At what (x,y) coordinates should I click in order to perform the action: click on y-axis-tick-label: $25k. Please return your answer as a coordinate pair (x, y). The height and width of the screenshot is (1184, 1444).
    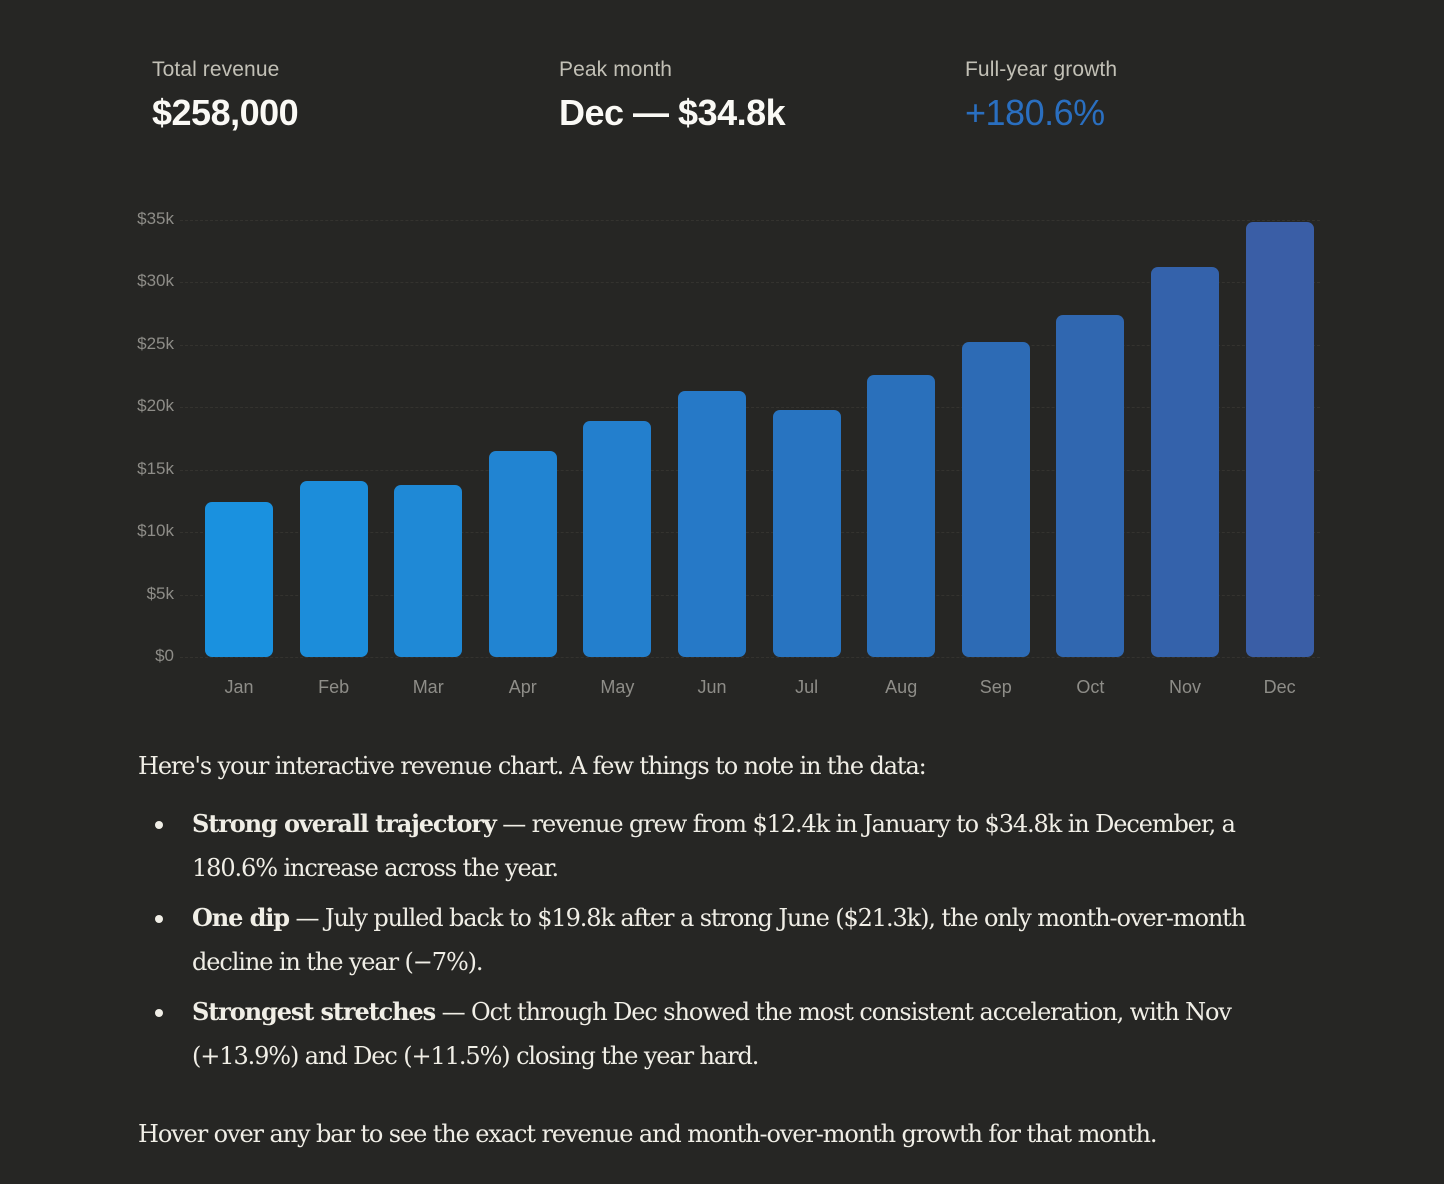
    Looking at the image, I should click on (155, 343).